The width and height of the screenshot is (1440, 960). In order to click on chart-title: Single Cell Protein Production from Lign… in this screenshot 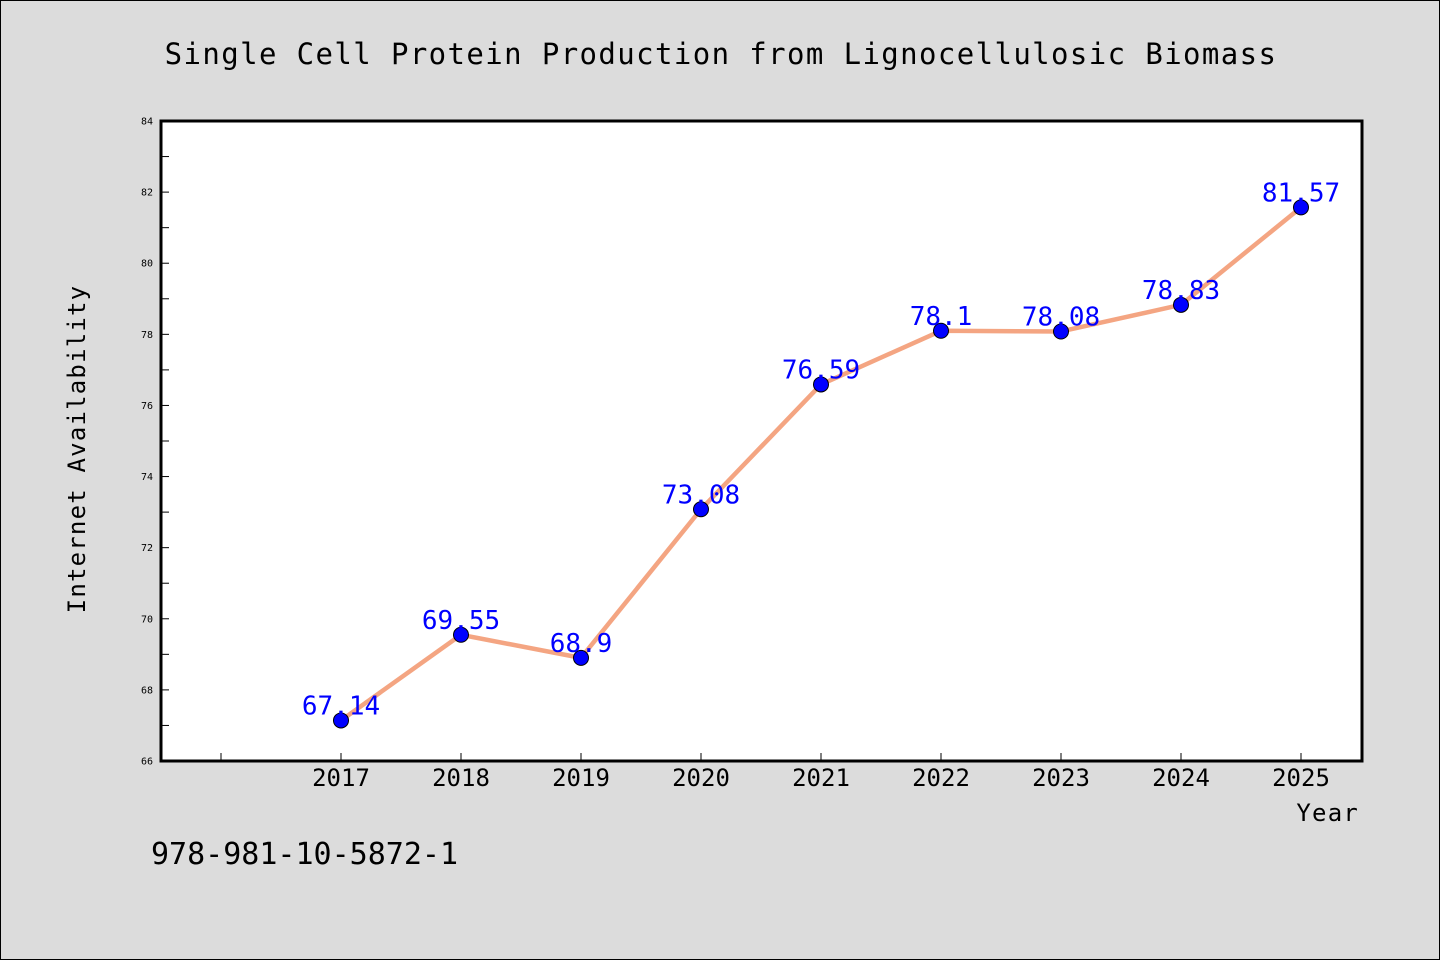, I will do `click(721, 54)`.